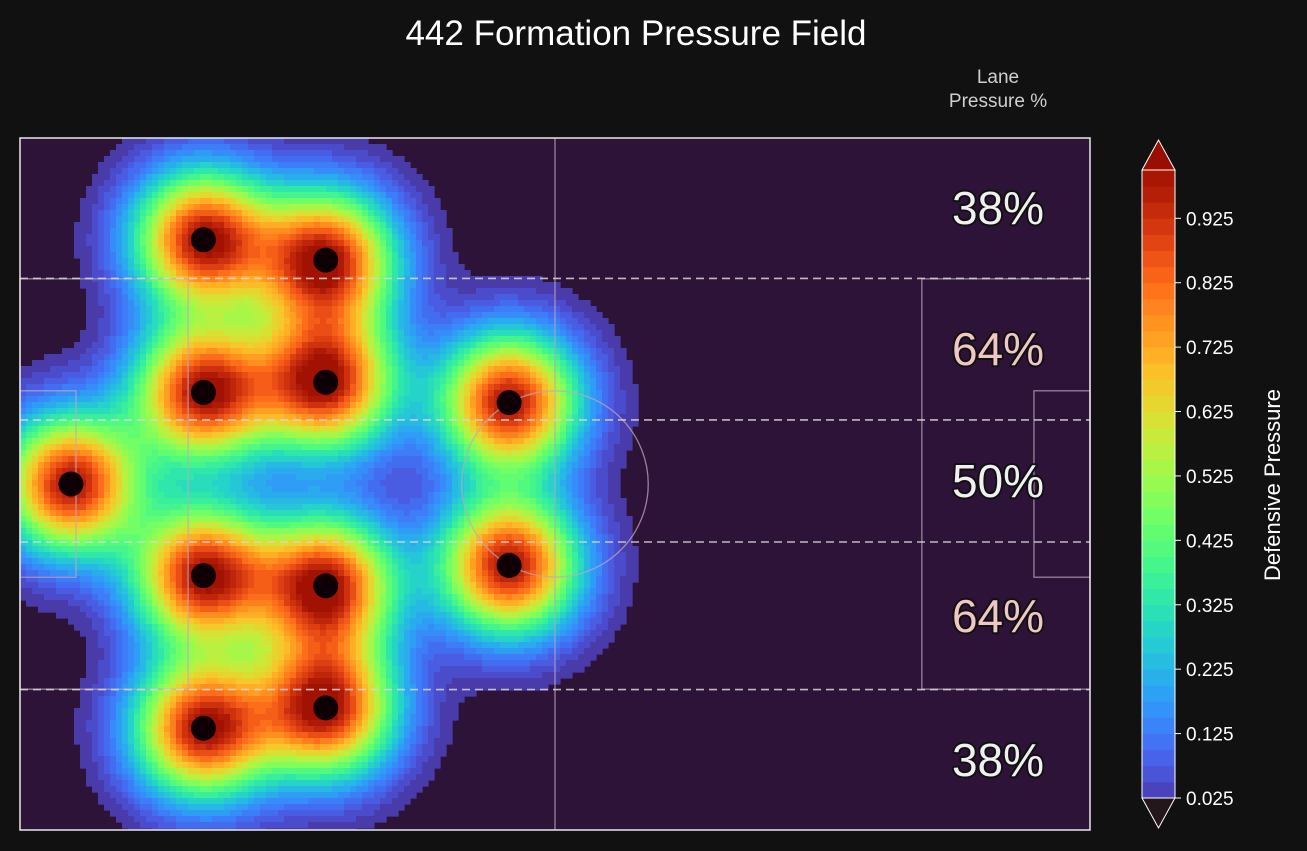  Describe the element at coordinates (998, 77) in the screenshot. I see `lane-header-line-1: Lane` at that location.